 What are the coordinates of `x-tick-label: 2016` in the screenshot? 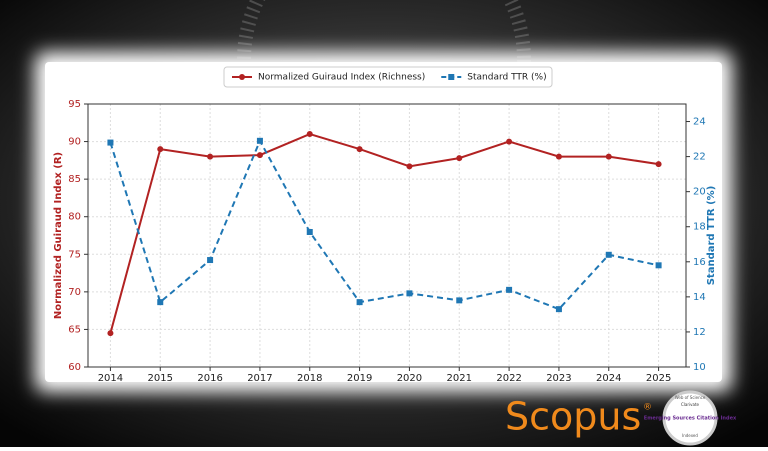 It's located at (209, 378).